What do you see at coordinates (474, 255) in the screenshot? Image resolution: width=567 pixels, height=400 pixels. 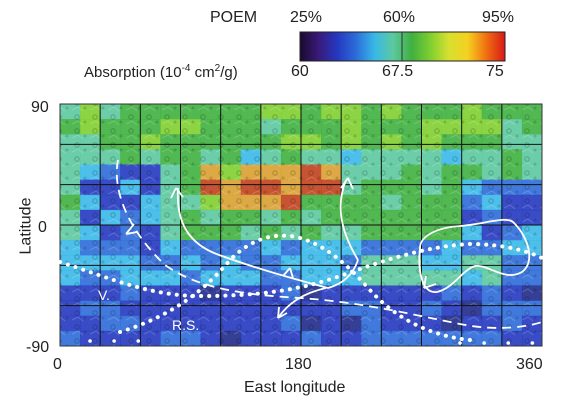 I see `loop-curve` at bounding box center [474, 255].